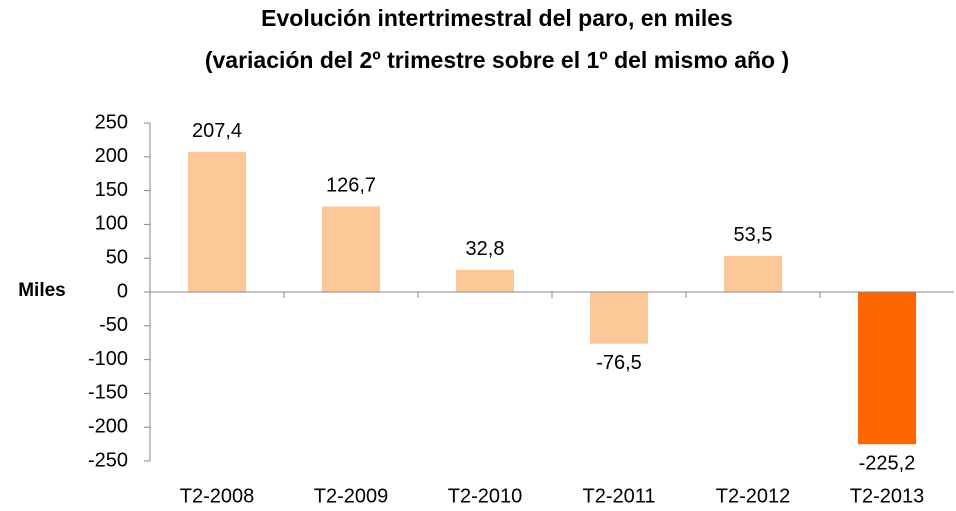  I want to click on y-tick-label: 200, so click(111, 156).